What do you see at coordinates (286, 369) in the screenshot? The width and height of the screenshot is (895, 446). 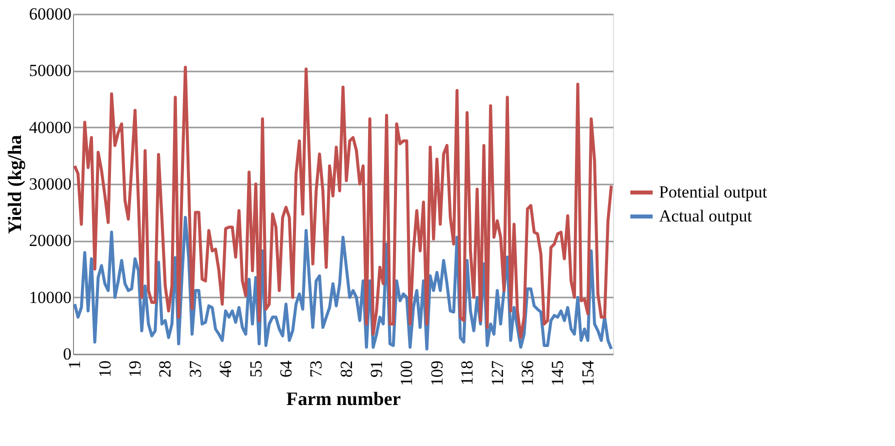 I see `x-tick-label: 64` at bounding box center [286, 369].